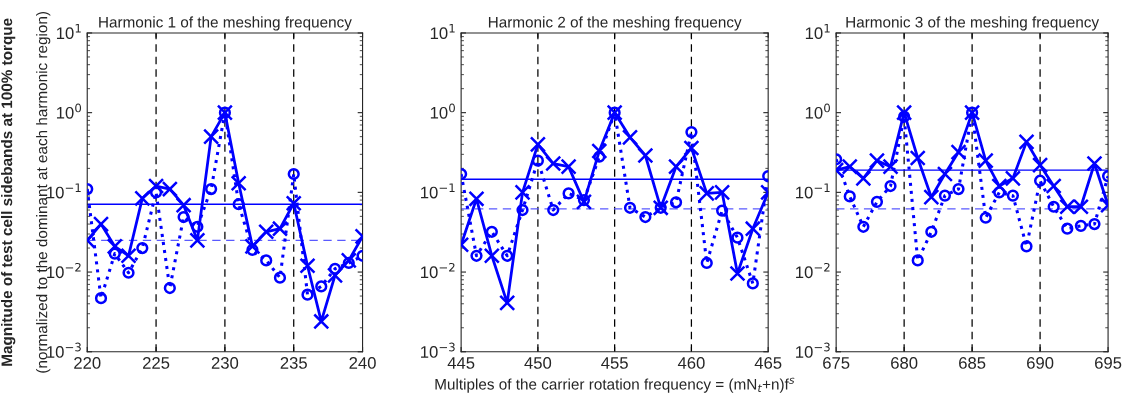 This screenshot has width=1133, height=402. Describe the element at coordinates (68, 32) in the screenshot. I see `y-tick-label: 10$^{1}$` at that location.